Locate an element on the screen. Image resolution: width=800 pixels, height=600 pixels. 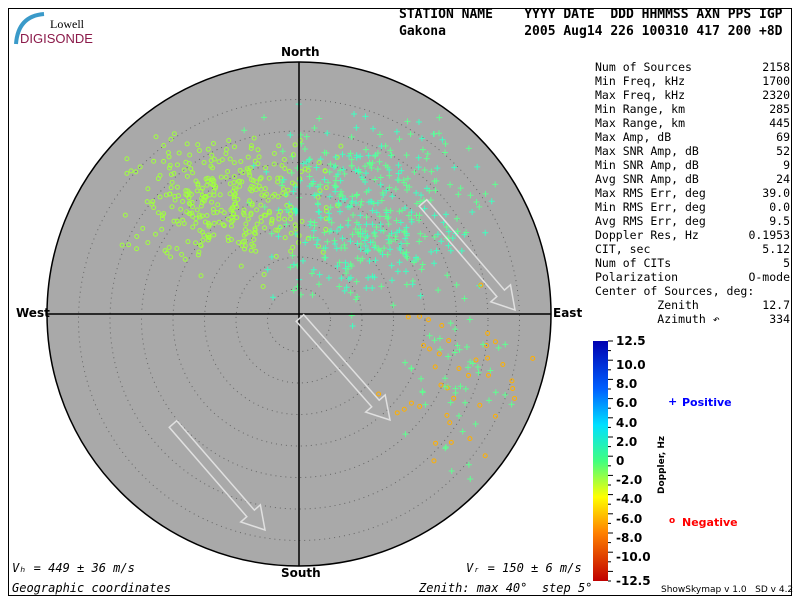
stat-label: Num of Sources is located at coordinates (643, 67).